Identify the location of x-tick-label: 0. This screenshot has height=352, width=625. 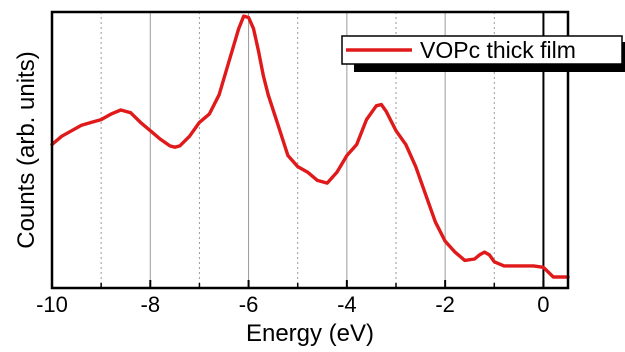
(543, 304).